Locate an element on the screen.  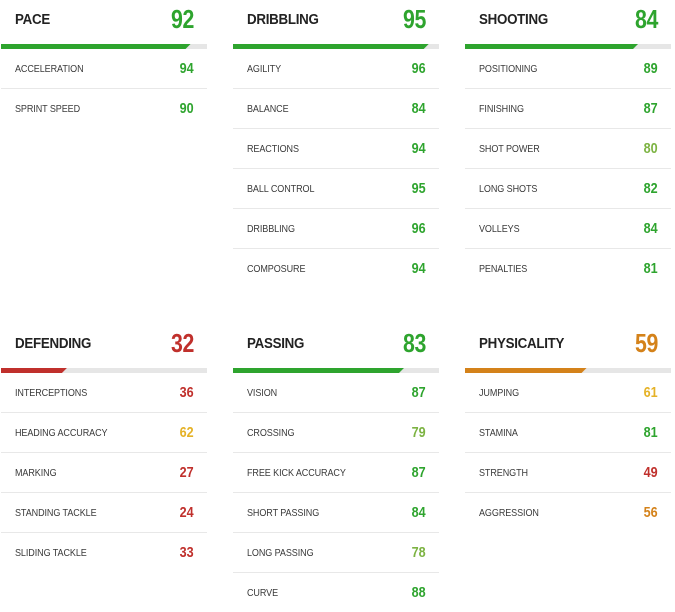
stat-row: FREE KICK ACCURACY 87 is located at coordinates (336, 473).